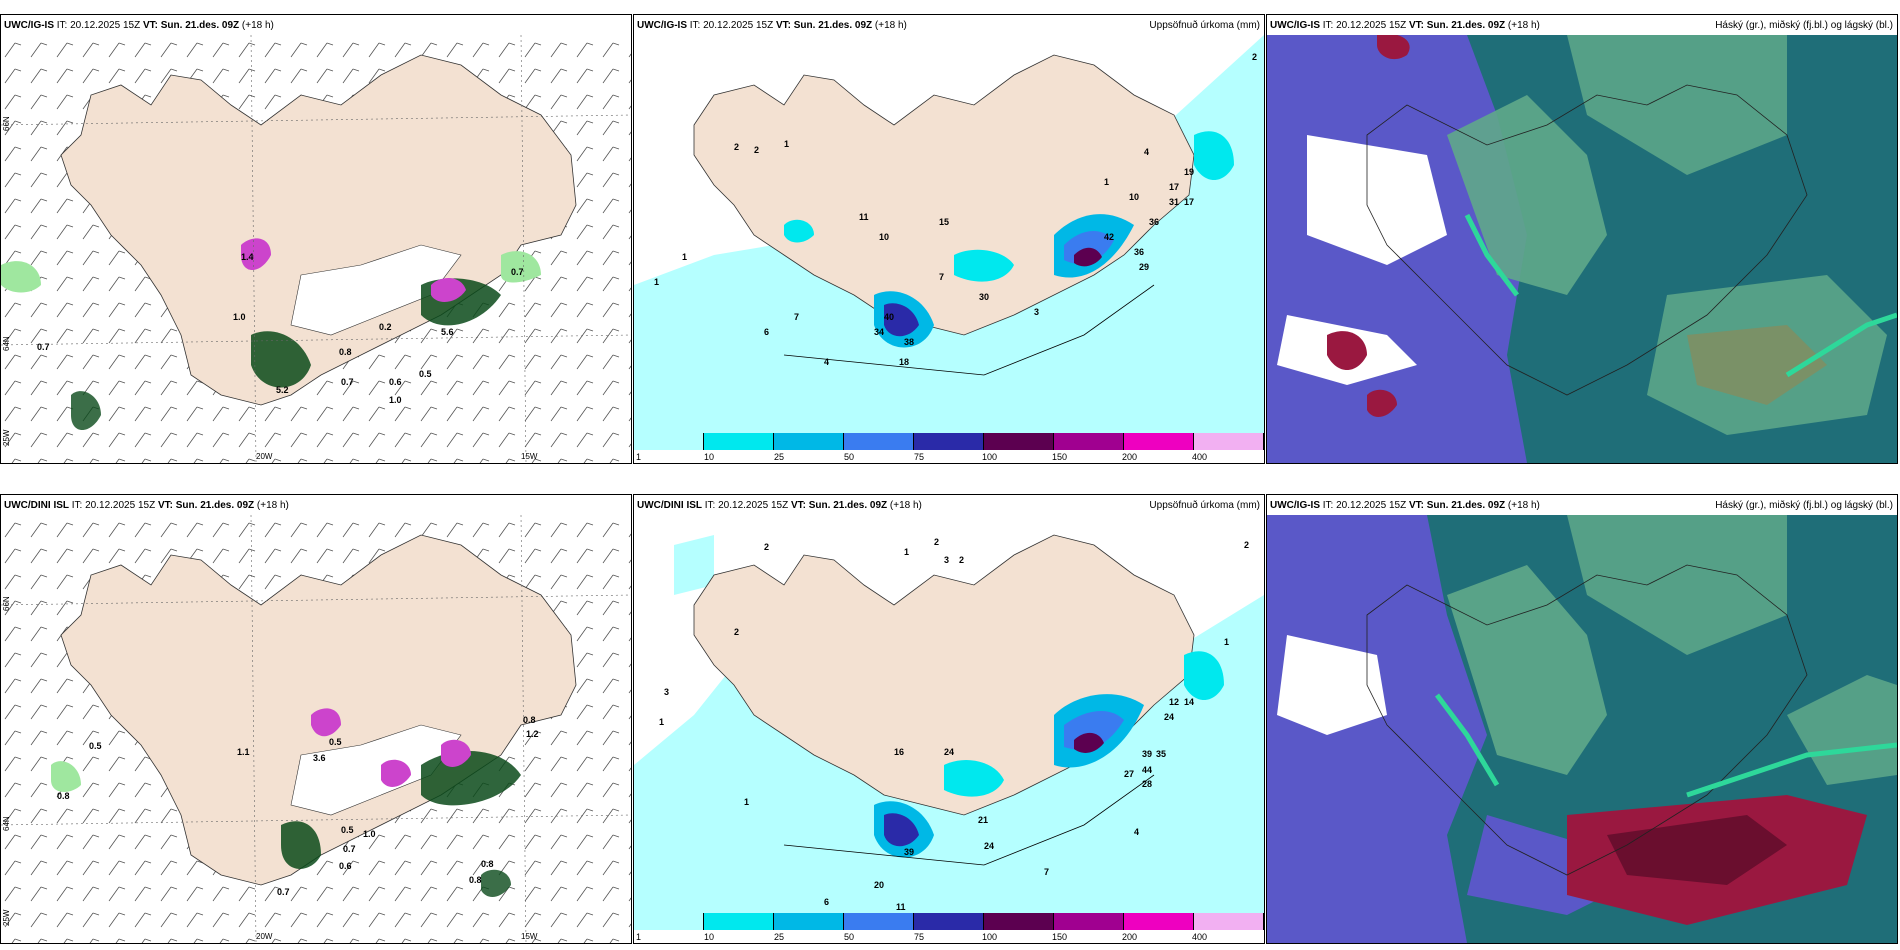 The width and height of the screenshot is (1900, 950). Describe the element at coordinates (990, 457) in the screenshot. I see `colorbar-tick: 100` at that location.